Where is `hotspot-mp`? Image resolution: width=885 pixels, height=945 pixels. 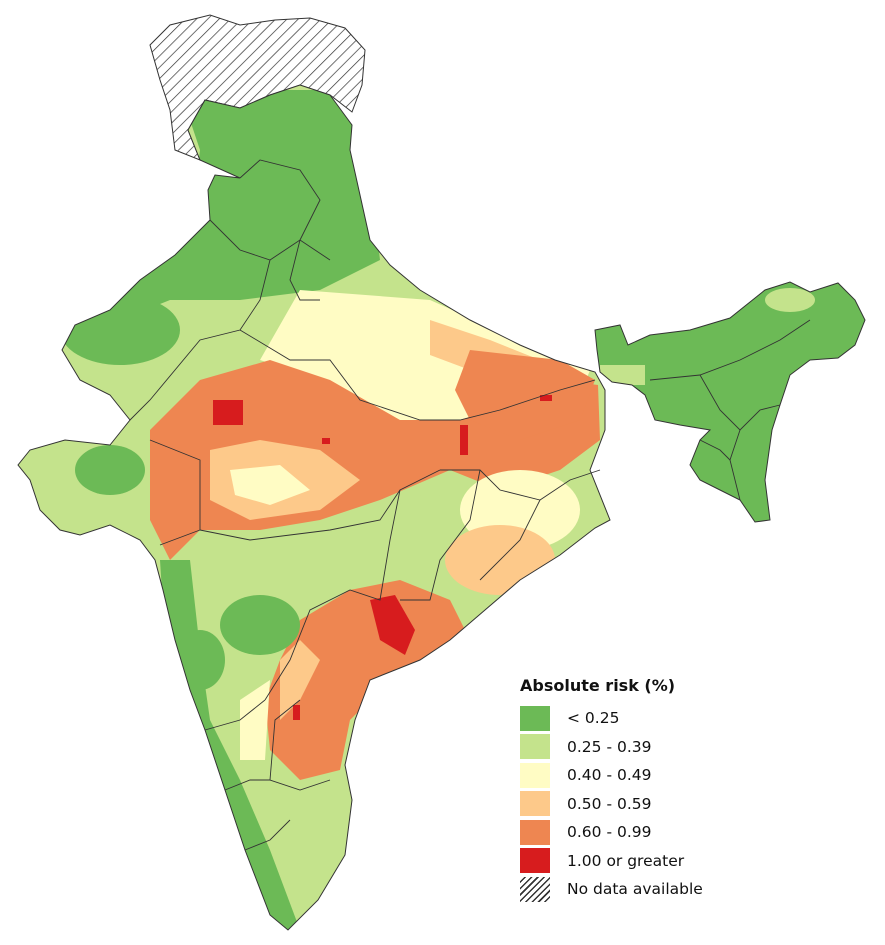
hotspot-mp is located at coordinates (326, 441).